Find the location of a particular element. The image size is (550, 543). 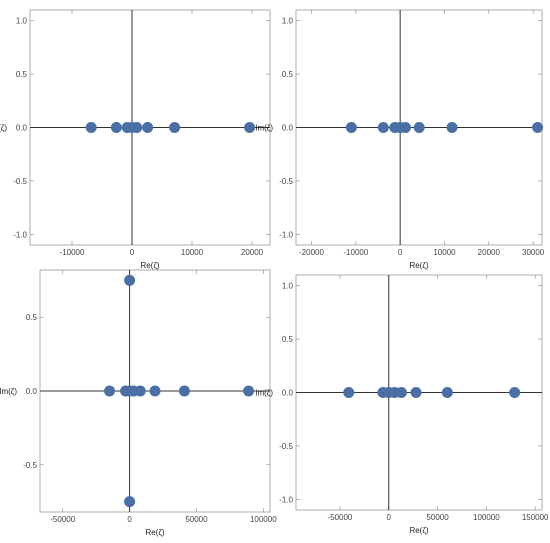

x-tick-label: 30000 is located at coordinates (533, 252).